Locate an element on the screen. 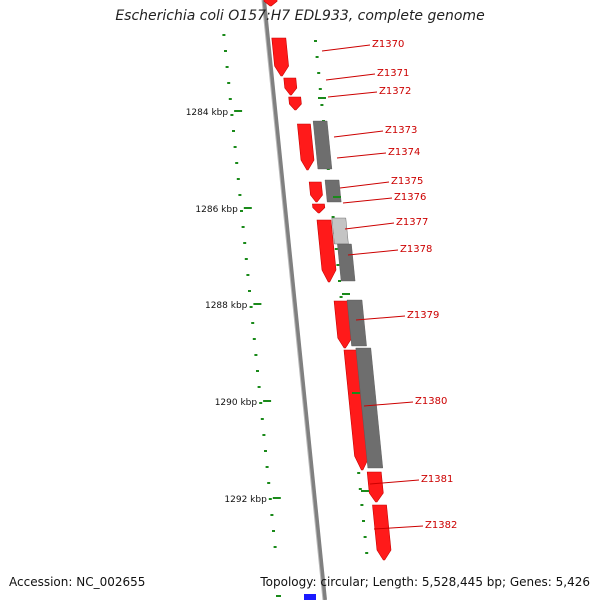 The height and width of the screenshot is (605, 600). gene-label: Z1381 is located at coordinates (437, 479).